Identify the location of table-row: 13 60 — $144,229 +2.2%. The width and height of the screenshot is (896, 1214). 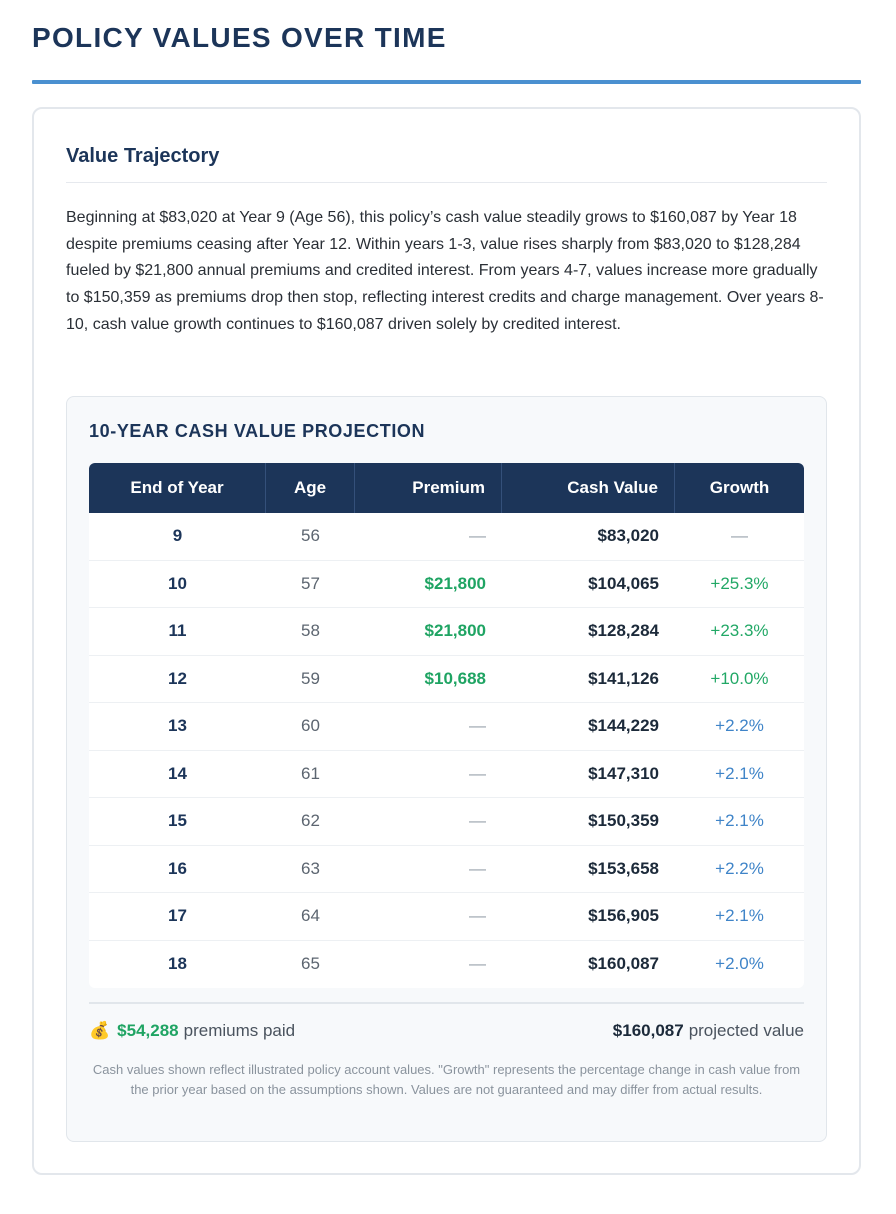
(446, 727).